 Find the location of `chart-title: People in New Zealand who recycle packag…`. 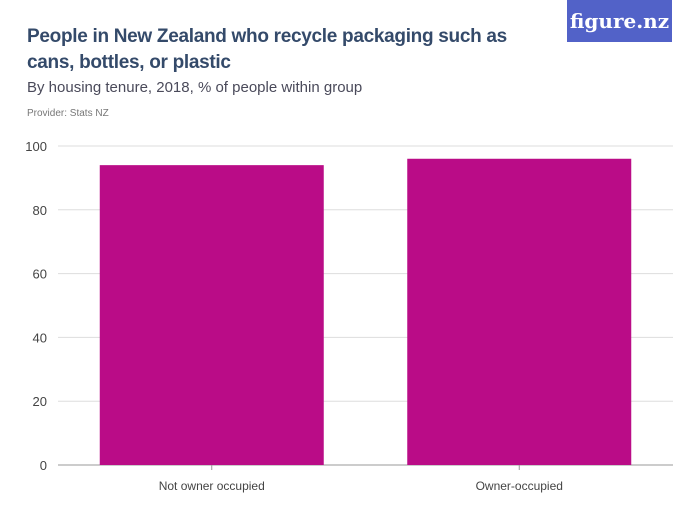

chart-title: People in New Zealand who recycle packag… is located at coordinates (267, 49).